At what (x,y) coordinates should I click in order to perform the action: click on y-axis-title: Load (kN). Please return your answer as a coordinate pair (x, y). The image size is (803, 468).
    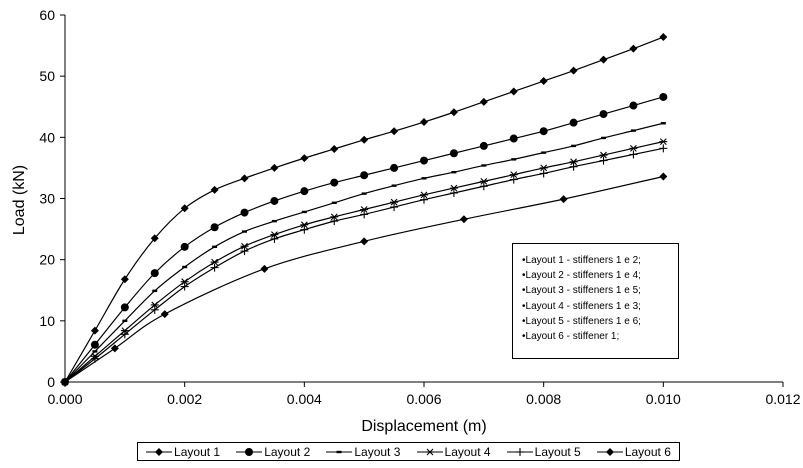
    Looking at the image, I should click on (19, 200).